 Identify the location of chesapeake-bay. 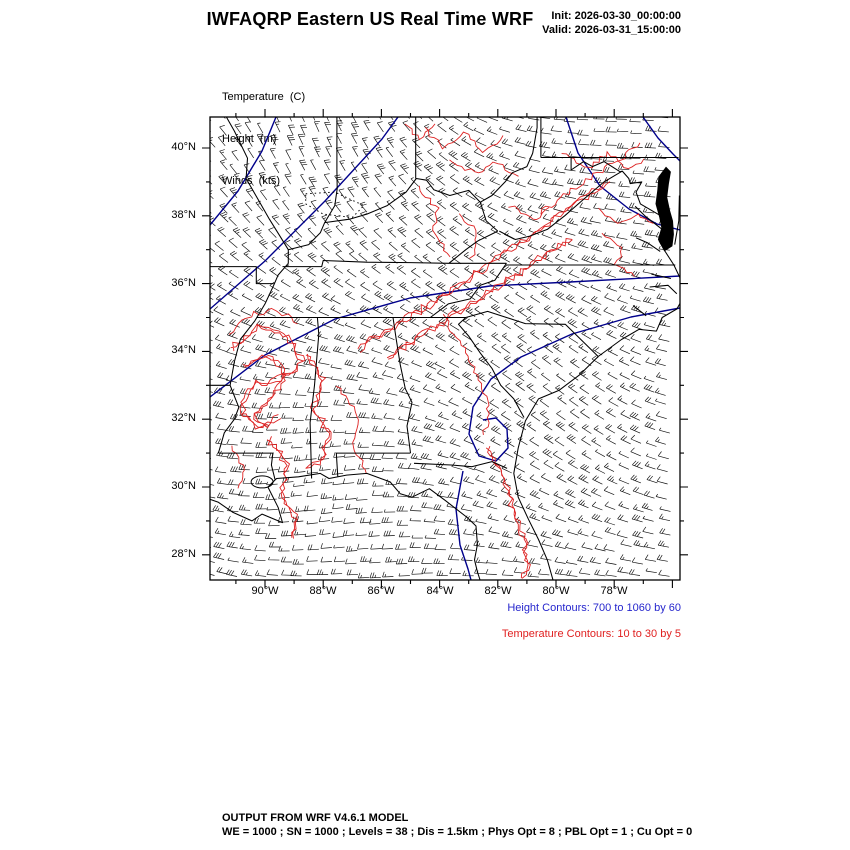
(664, 209).